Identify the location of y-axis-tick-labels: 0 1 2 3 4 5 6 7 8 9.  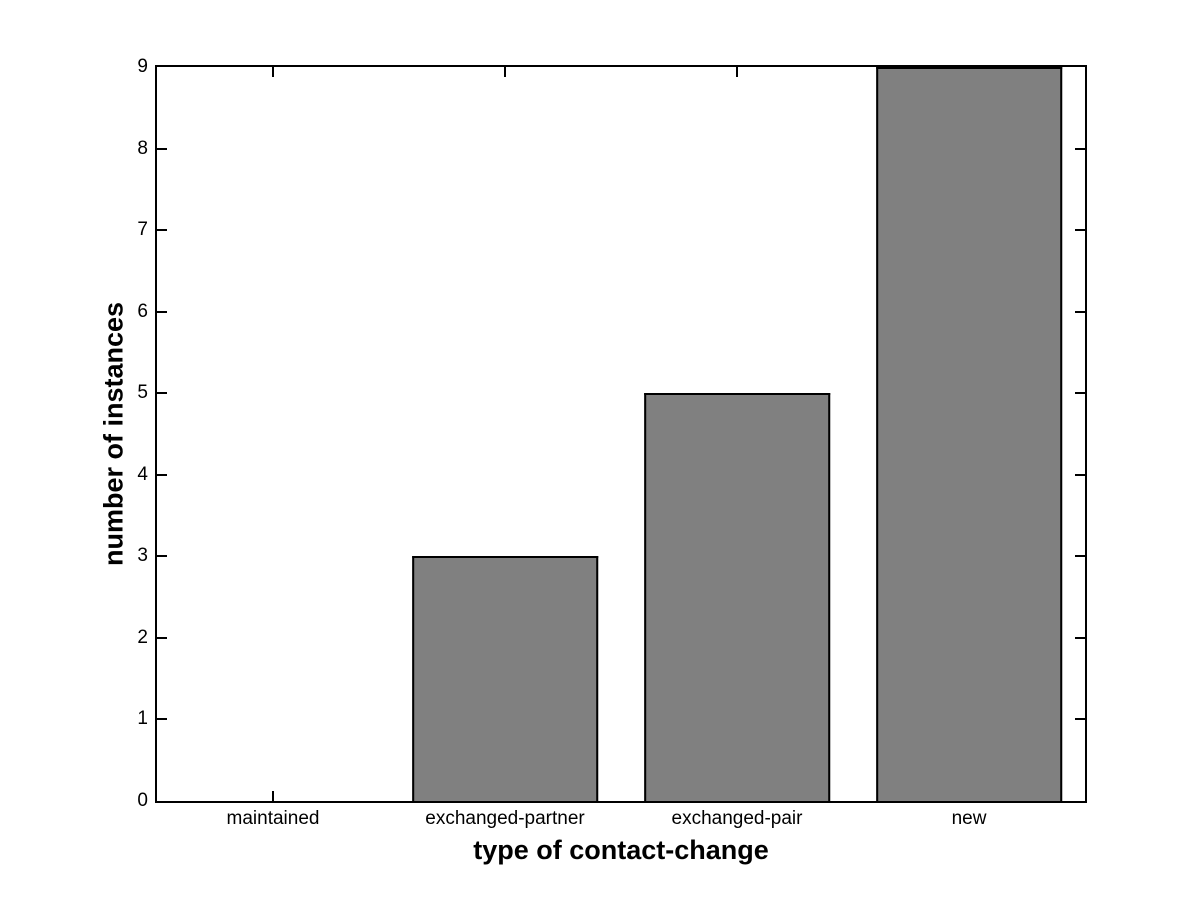
(74, 433).